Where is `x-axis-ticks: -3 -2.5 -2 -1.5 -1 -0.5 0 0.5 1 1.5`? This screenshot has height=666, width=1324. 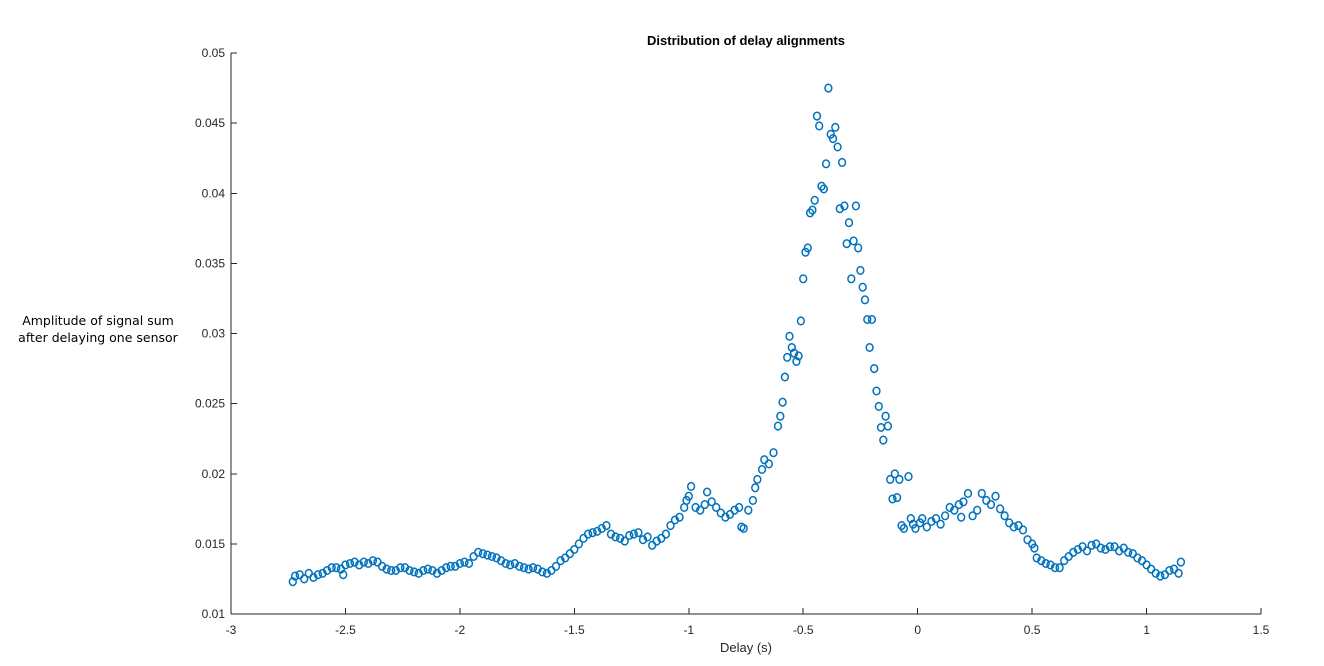
x-axis-ticks: -3 -2.5 -2 -1.5 -1 -0.5 0 0.5 1 1.5 is located at coordinates (748, 622).